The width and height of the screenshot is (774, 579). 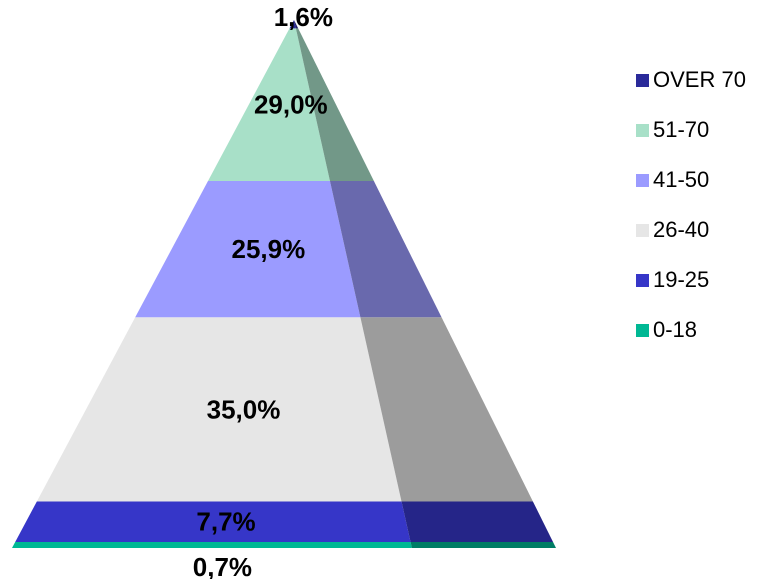 What do you see at coordinates (225, 522) in the screenshot?
I see `data-label-19-25: 7,7%` at bounding box center [225, 522].